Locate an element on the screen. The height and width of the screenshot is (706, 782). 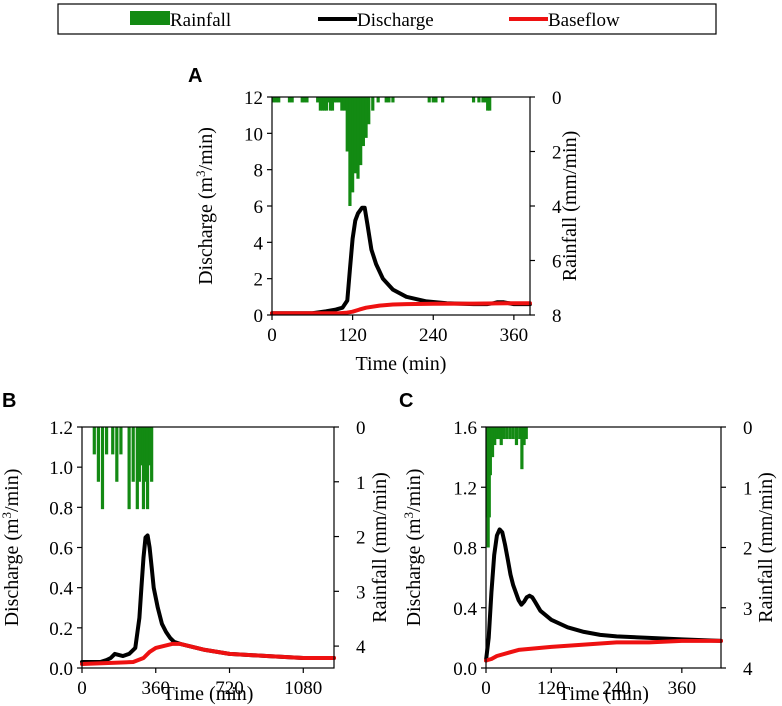
pc-y2-tick-label: 2 is located at coordinates (748, 549).